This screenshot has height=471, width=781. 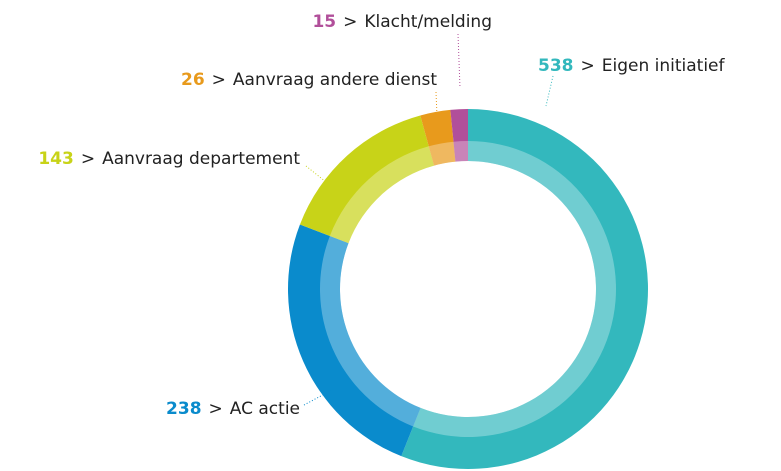 What do you see at coordinates (265, 409) in the screenshot?
I see `category-label: AC actie` at bounding box center [265, 409].